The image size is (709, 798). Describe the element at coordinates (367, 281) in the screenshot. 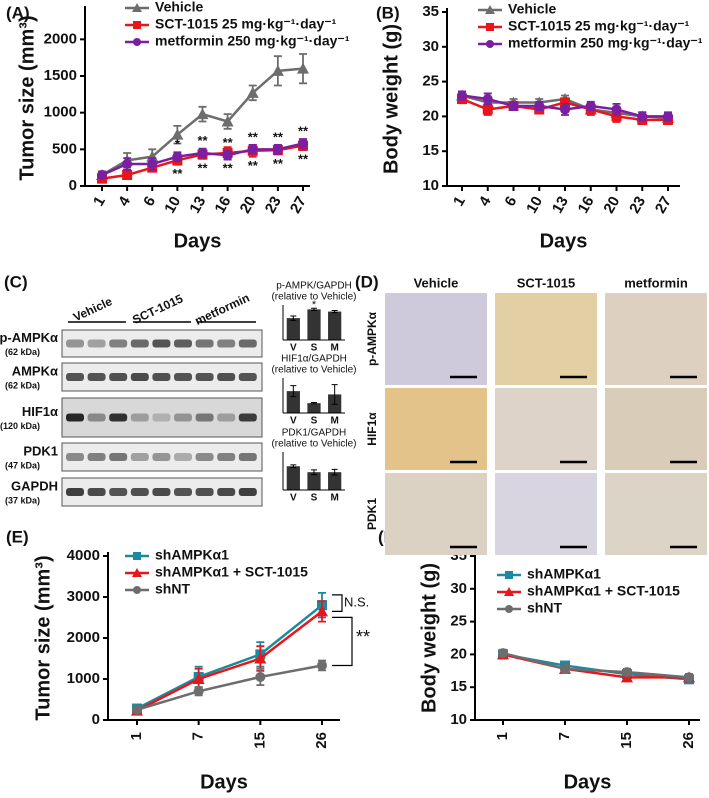

I see `panel-label: (D)` at that location.